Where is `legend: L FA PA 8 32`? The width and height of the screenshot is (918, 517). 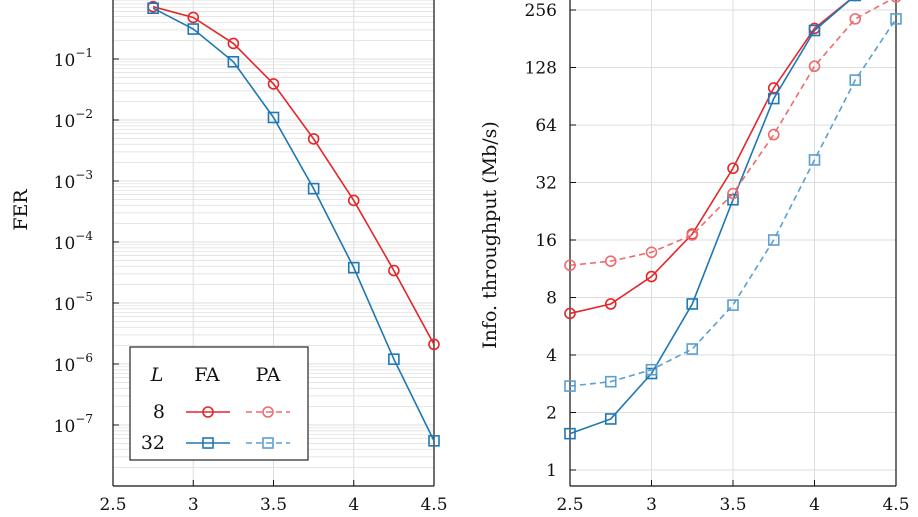 legend: L FA PA 8 32 is located at coordinates (219, 403).